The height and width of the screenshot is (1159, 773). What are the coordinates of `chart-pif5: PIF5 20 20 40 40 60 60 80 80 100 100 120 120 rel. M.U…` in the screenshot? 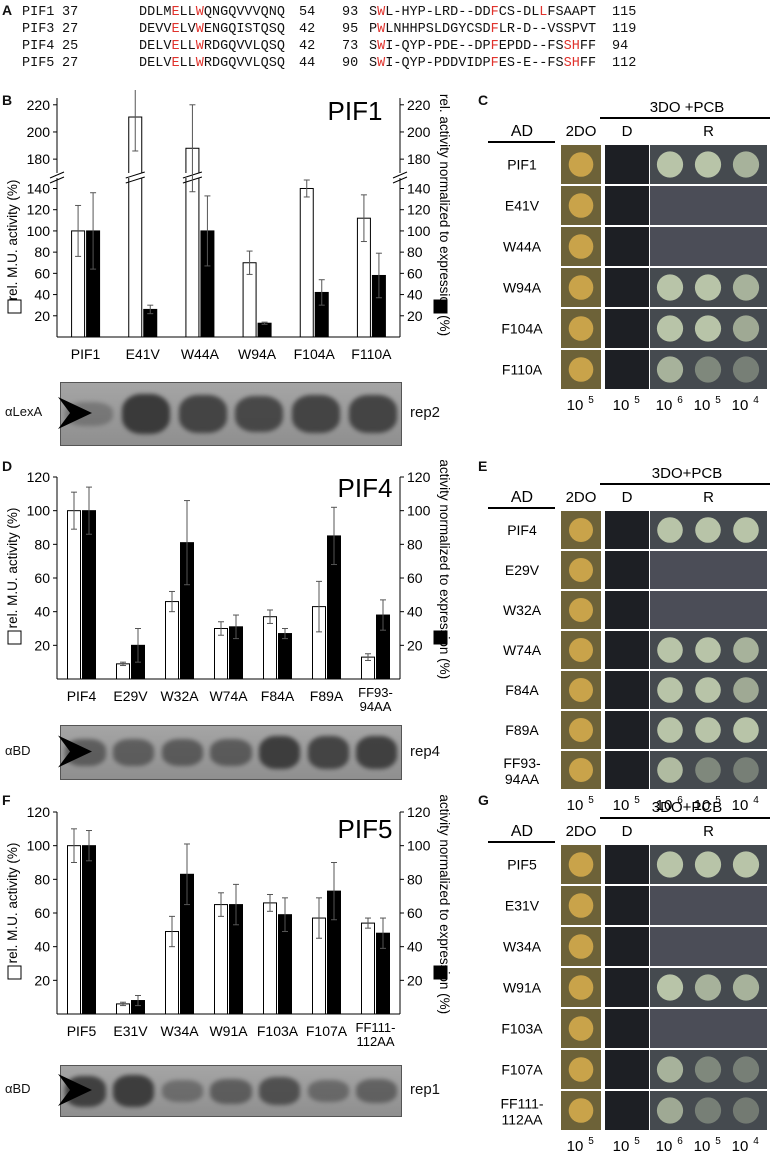 It's located at (228, 919).